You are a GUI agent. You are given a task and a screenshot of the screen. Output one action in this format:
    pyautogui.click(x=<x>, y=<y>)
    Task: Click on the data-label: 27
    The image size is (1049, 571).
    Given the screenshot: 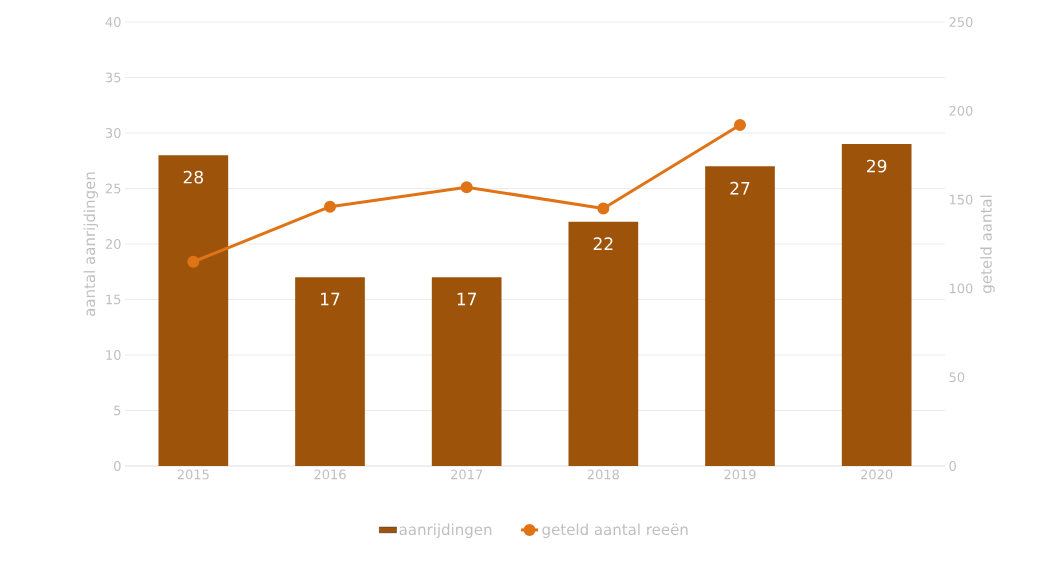 What is the action you would take?
    pyautogui.click(x=740, y=188)
    